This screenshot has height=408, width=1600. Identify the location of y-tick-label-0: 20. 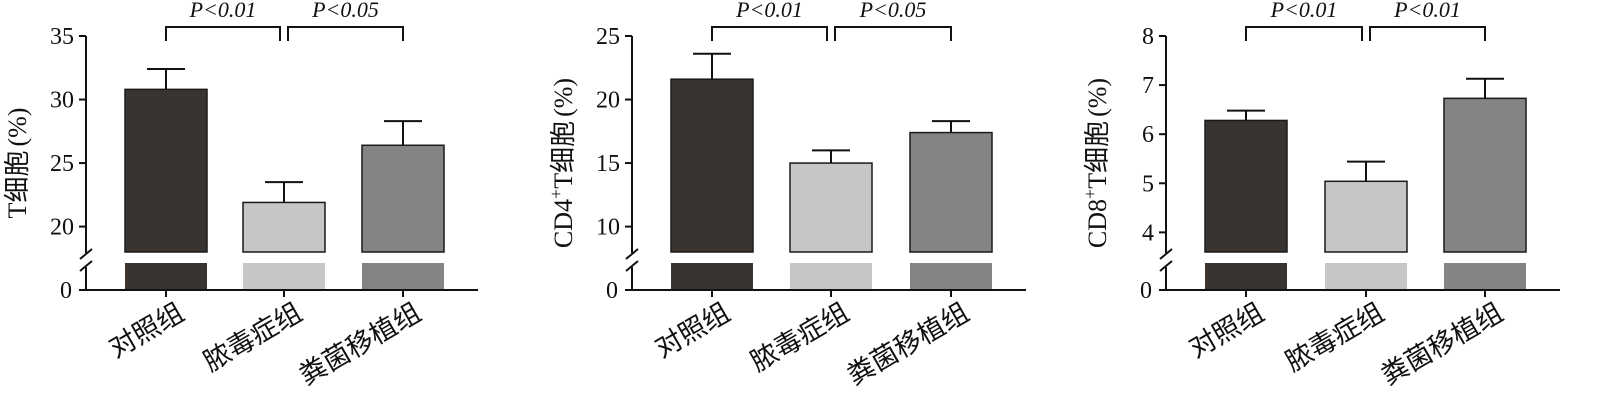
(62, 228).